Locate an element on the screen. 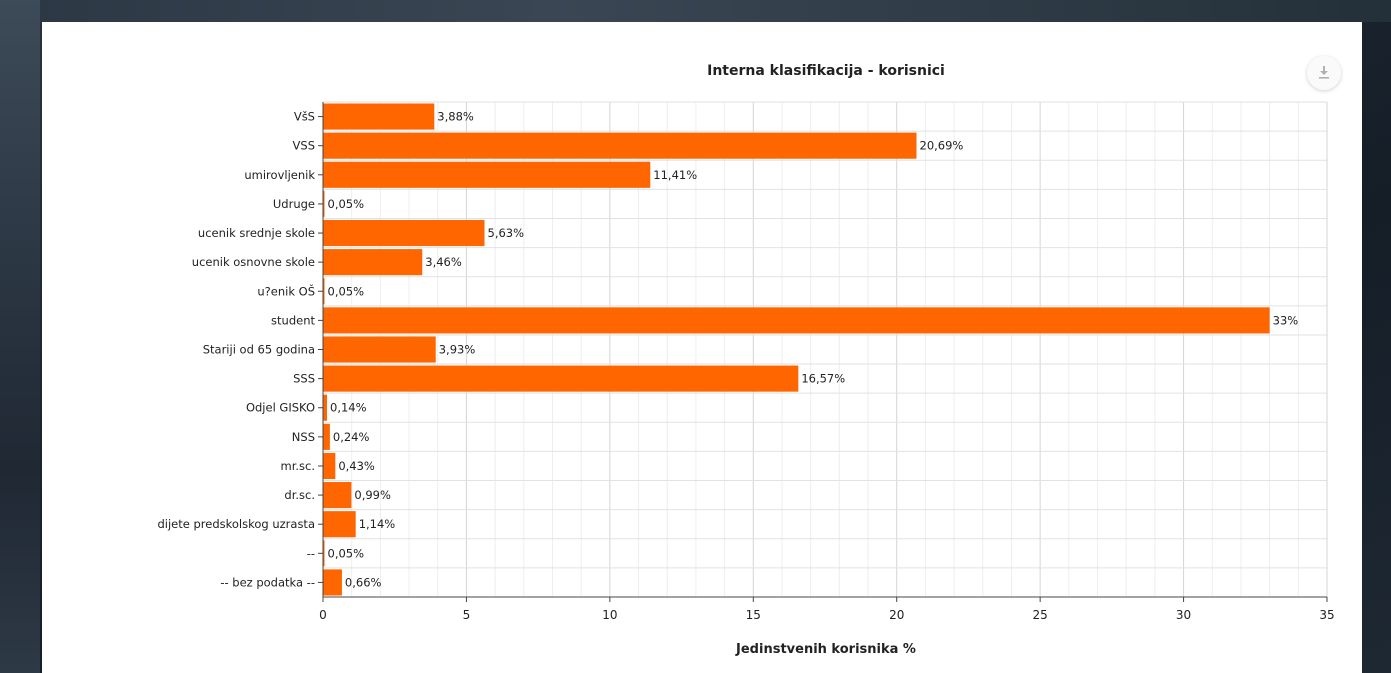 This screenshot has height=673, width=1391. y-tick-label: -- is located at coordinates (311, 553).